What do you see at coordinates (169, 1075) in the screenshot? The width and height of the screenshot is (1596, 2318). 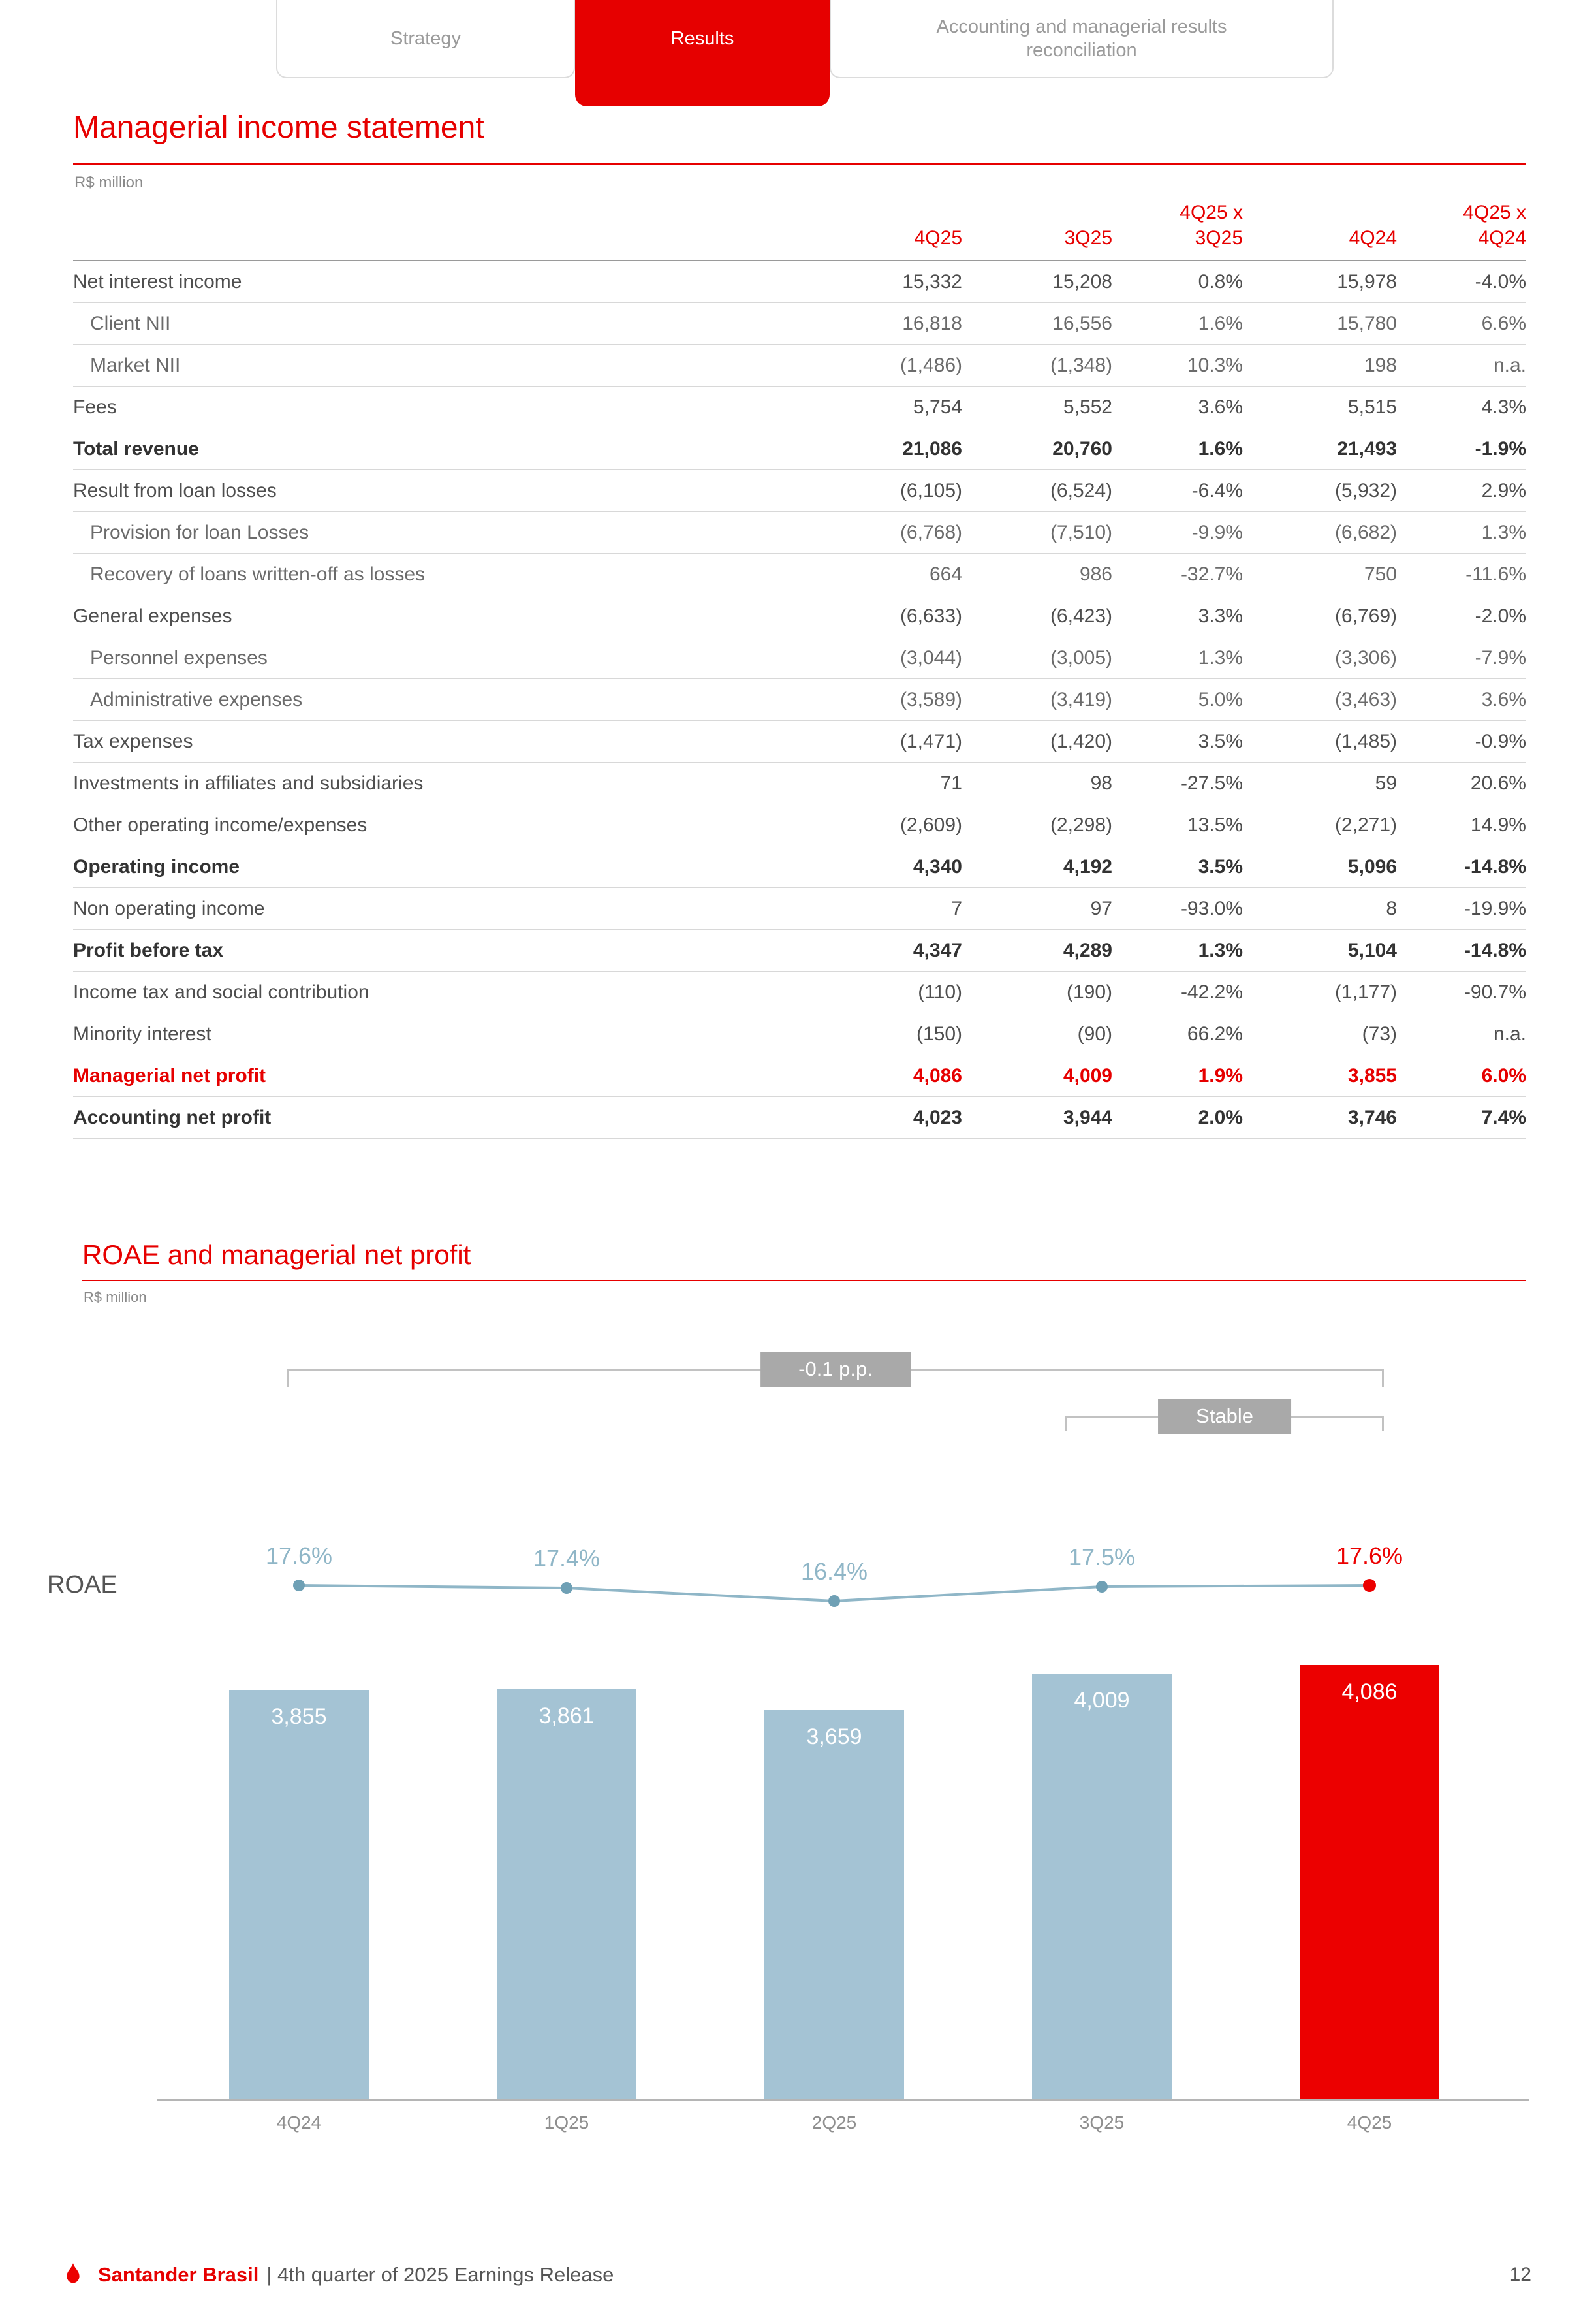 I see `row-label: Managerial net profit` at bounding box center [169, 1075].